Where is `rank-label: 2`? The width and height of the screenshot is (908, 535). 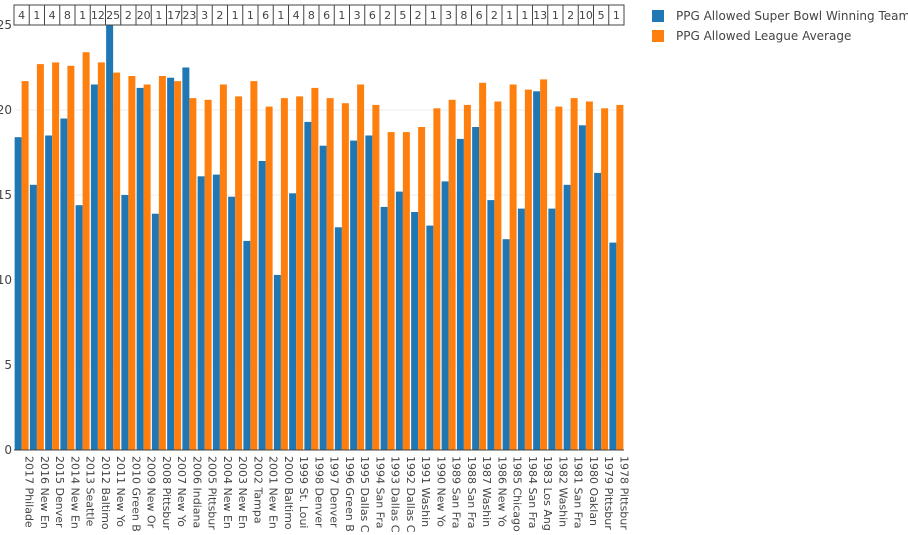
rank-label: 2 is located at coordinates (418, 15).